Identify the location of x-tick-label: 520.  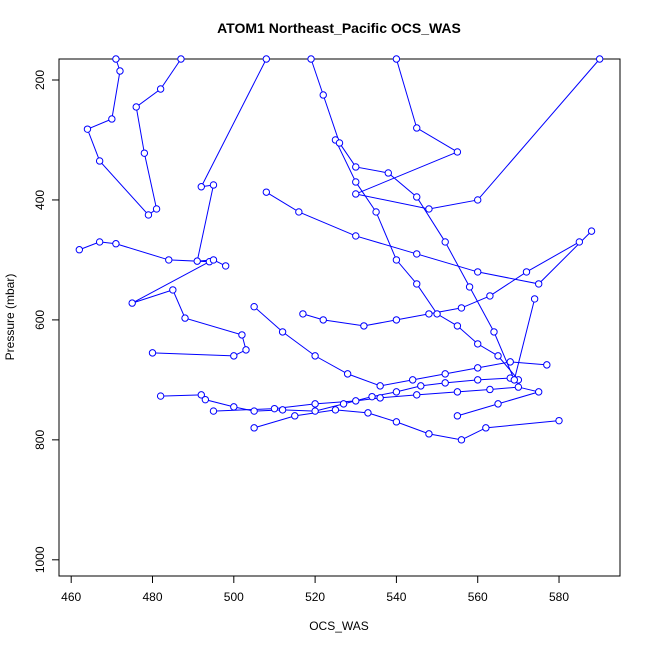
(315, 597).